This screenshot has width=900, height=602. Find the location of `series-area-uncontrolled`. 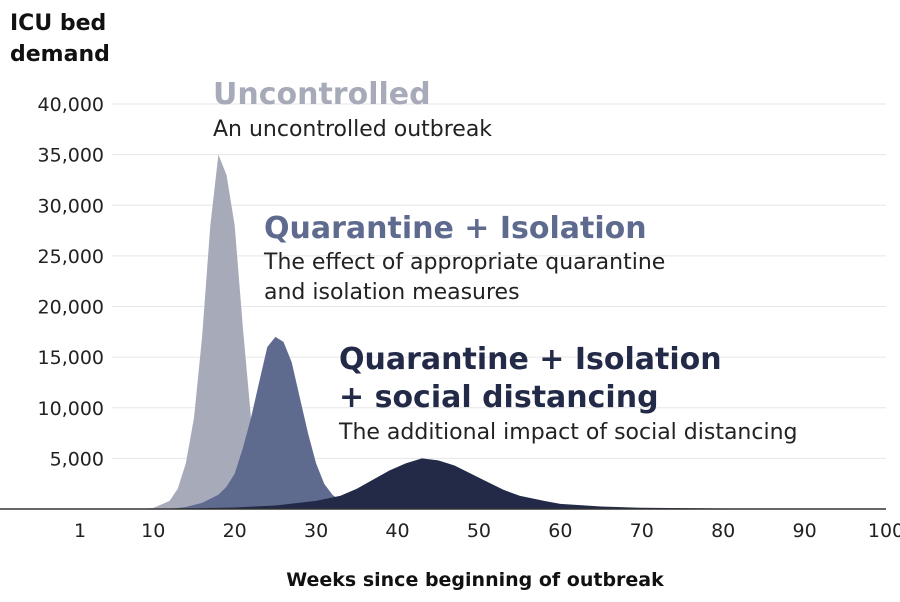

series-area-uncontrolled is located at coordinates (227, 331).